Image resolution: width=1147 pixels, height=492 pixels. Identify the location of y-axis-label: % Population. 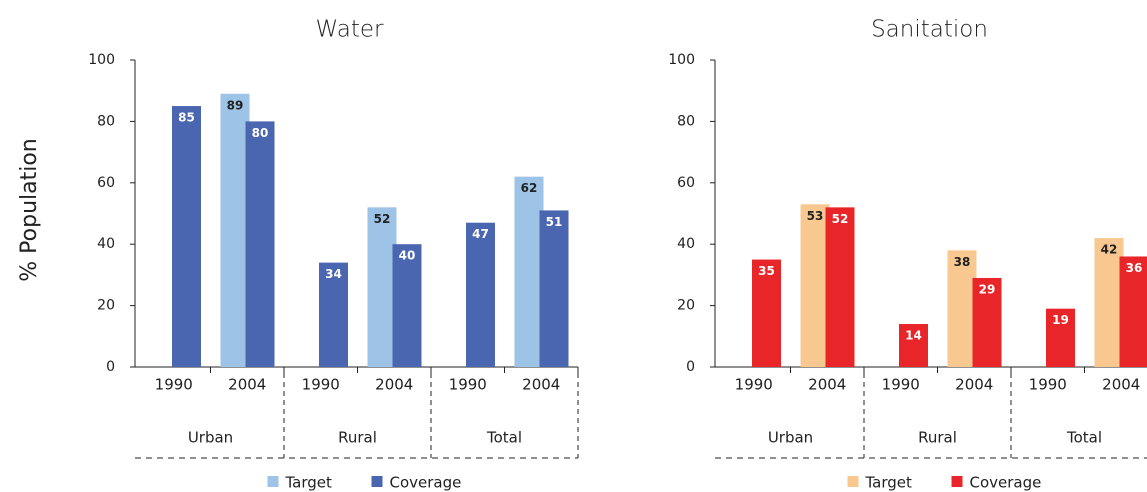
(29, 209).